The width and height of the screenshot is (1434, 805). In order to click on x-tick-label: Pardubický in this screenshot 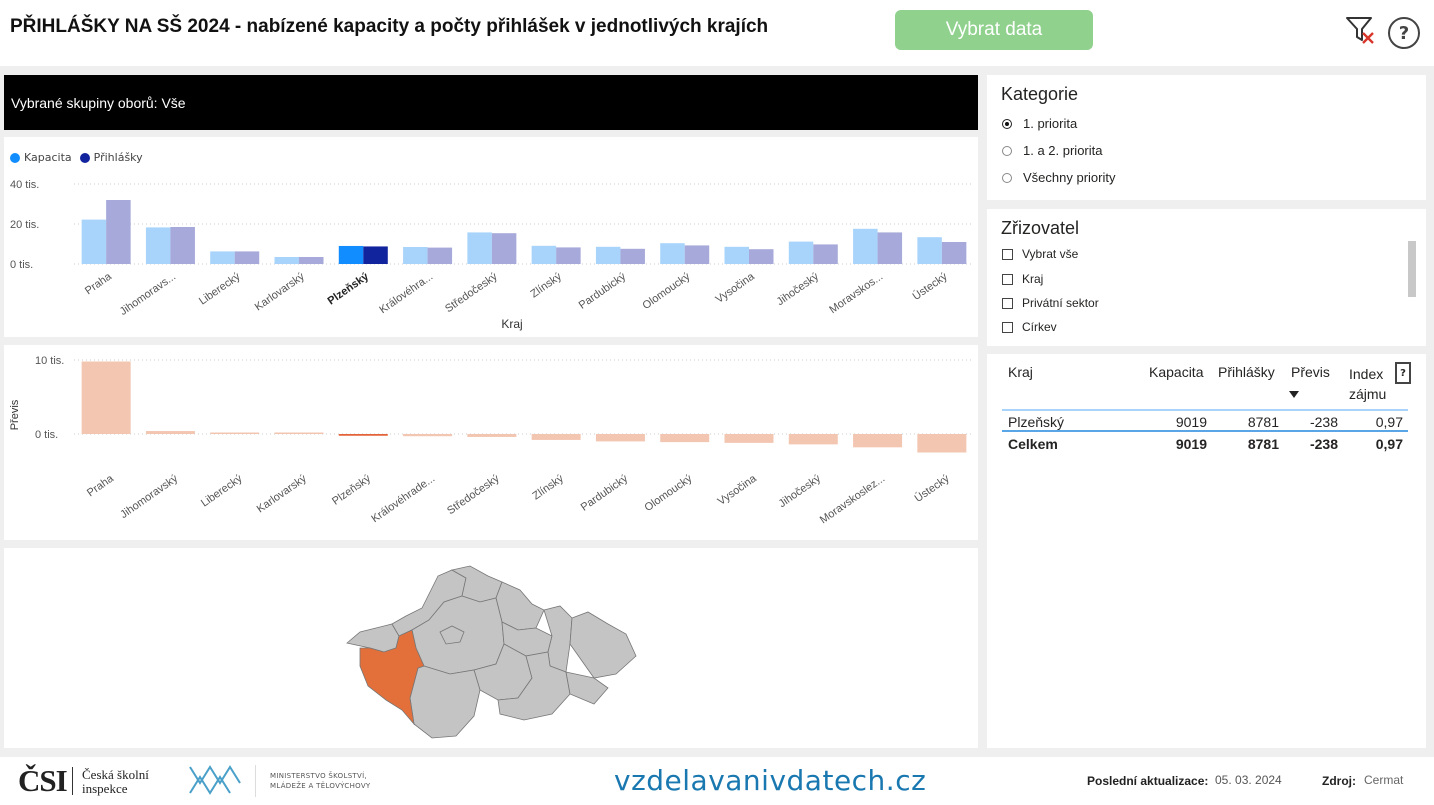, I will do `click(605, 492)`.